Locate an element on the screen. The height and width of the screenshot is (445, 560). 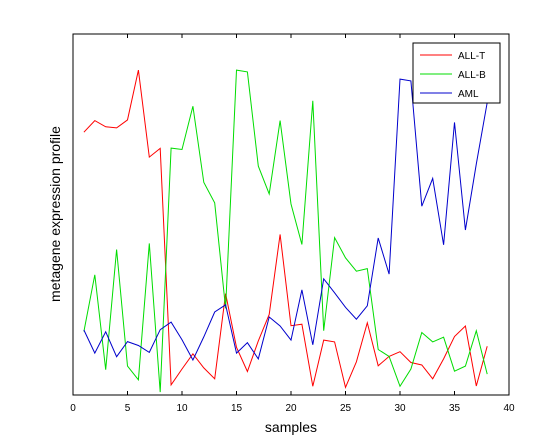
x-tick-label: 25 is located at coordinates (346, 408).